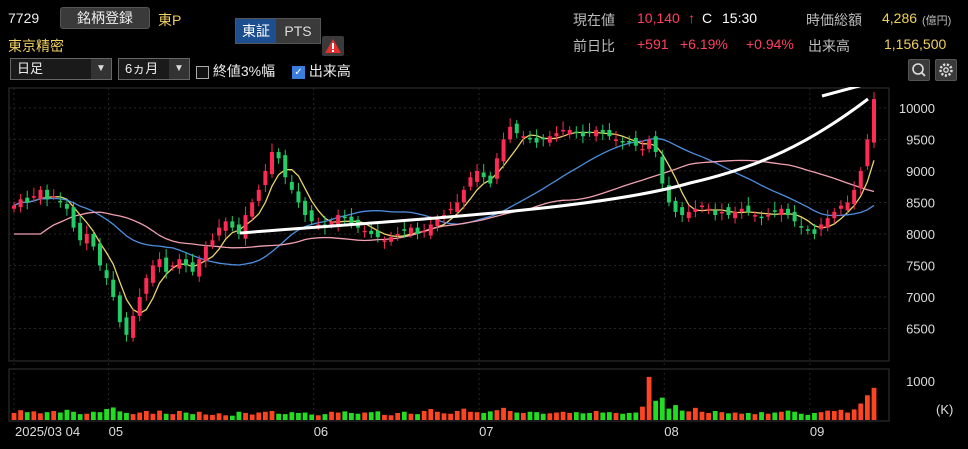  I want to click on period-value: 日足, so click(30, 68).